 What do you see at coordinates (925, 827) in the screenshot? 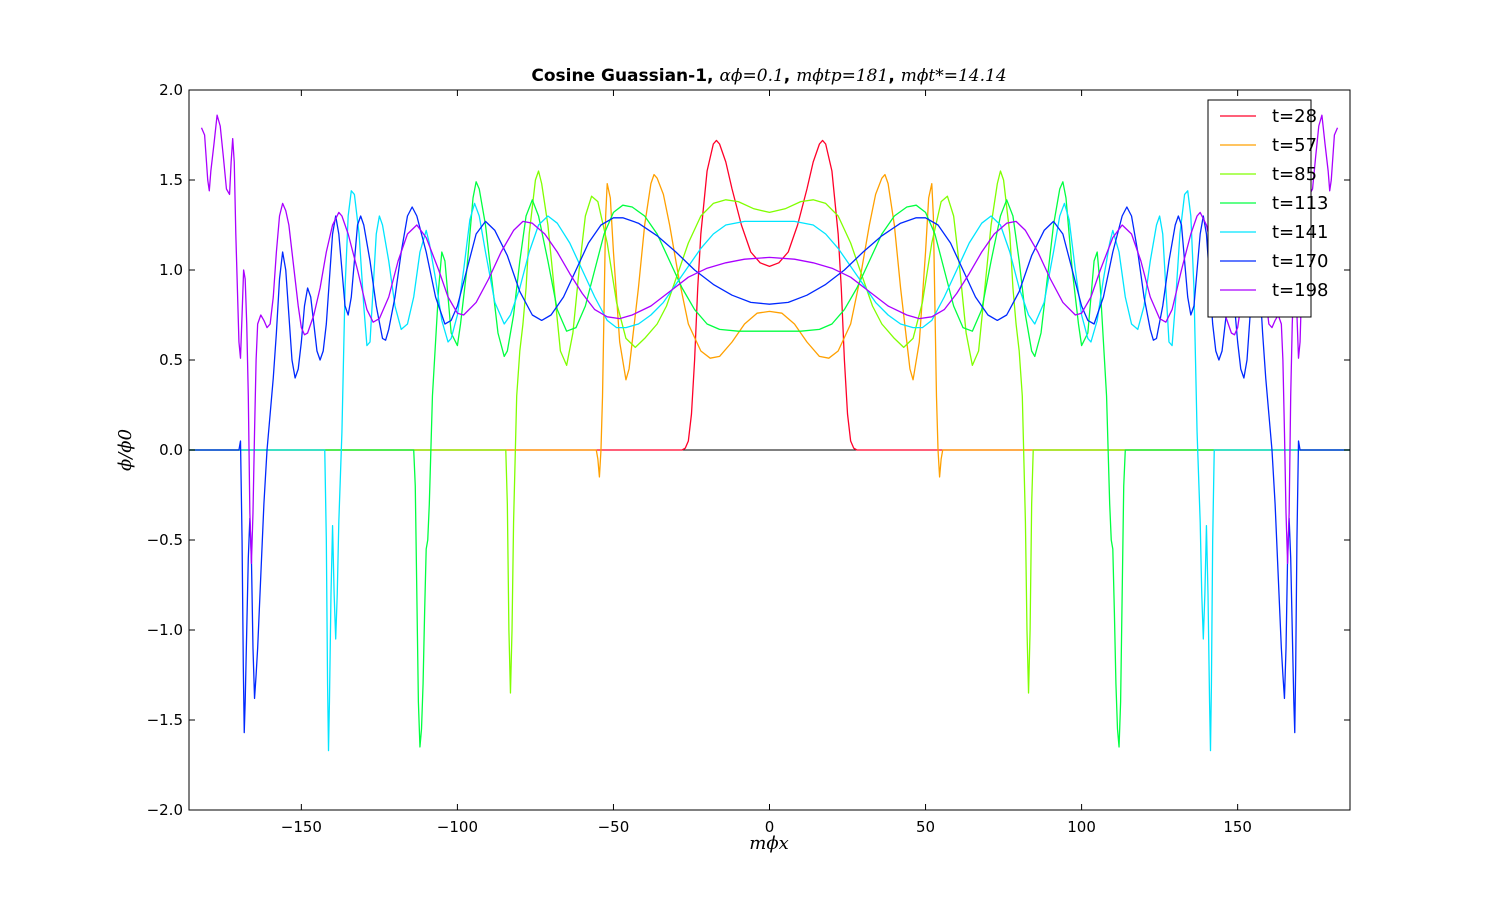
I see `x-tick-label: 50` at bounding box center [925, 827].